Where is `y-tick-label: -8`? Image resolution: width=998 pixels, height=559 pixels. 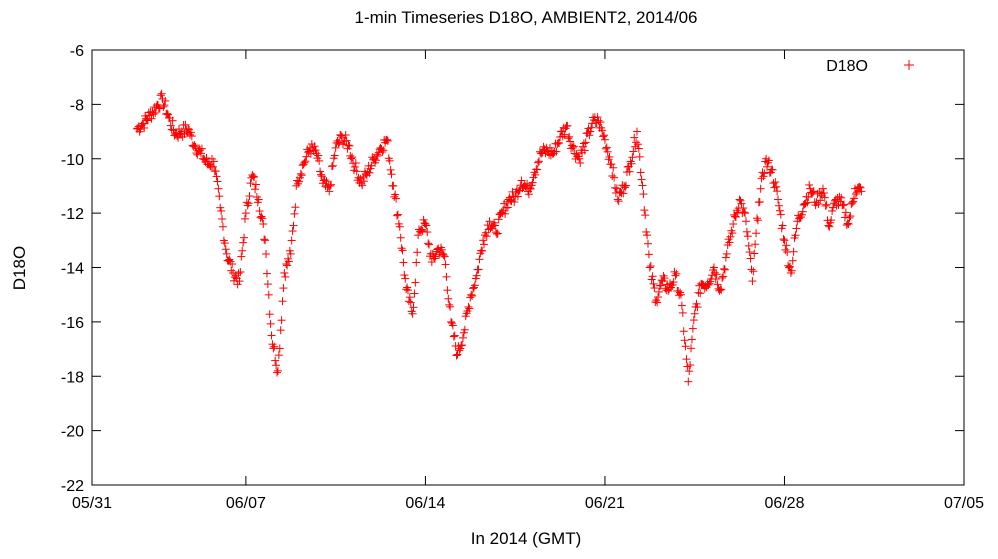
y-tick-label: -8 is located at coordinates (77, 105).